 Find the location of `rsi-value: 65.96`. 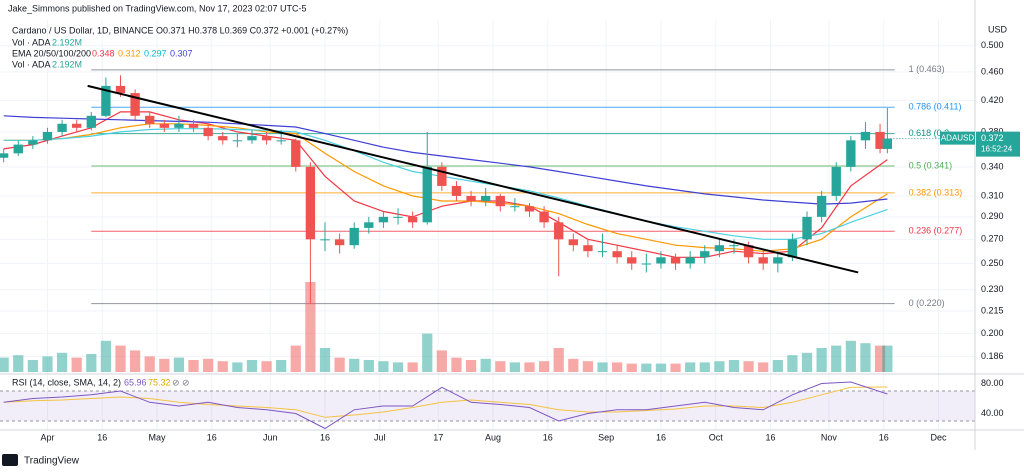

rsi-value: 65.96 is located at coordinates (135, 382).